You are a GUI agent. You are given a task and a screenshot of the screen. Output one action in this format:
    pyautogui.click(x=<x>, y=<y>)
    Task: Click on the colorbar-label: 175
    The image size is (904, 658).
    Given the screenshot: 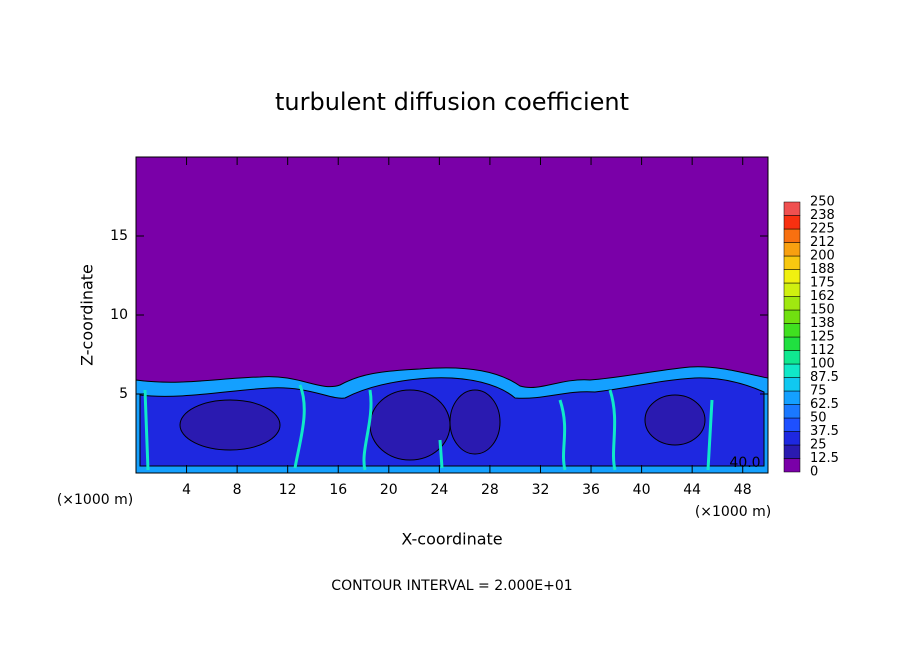 What is the action you would take?
    pyautogui.click(x=822, y=283)
    